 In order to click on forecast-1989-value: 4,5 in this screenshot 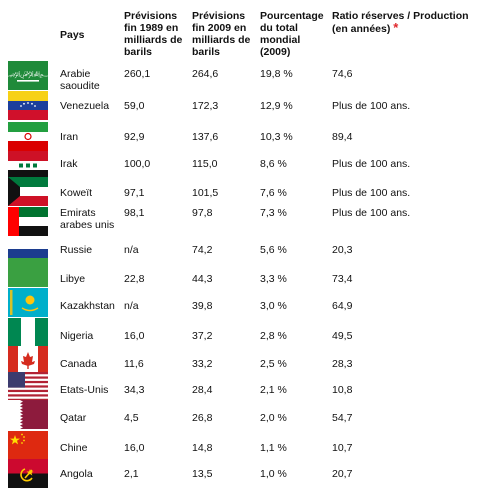, I will do `click(131, 418)`.